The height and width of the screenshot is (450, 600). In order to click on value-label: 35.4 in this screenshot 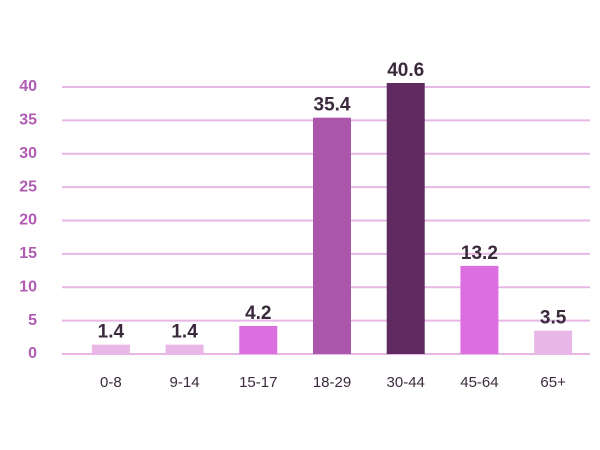, I will do `click(332, 105)`.